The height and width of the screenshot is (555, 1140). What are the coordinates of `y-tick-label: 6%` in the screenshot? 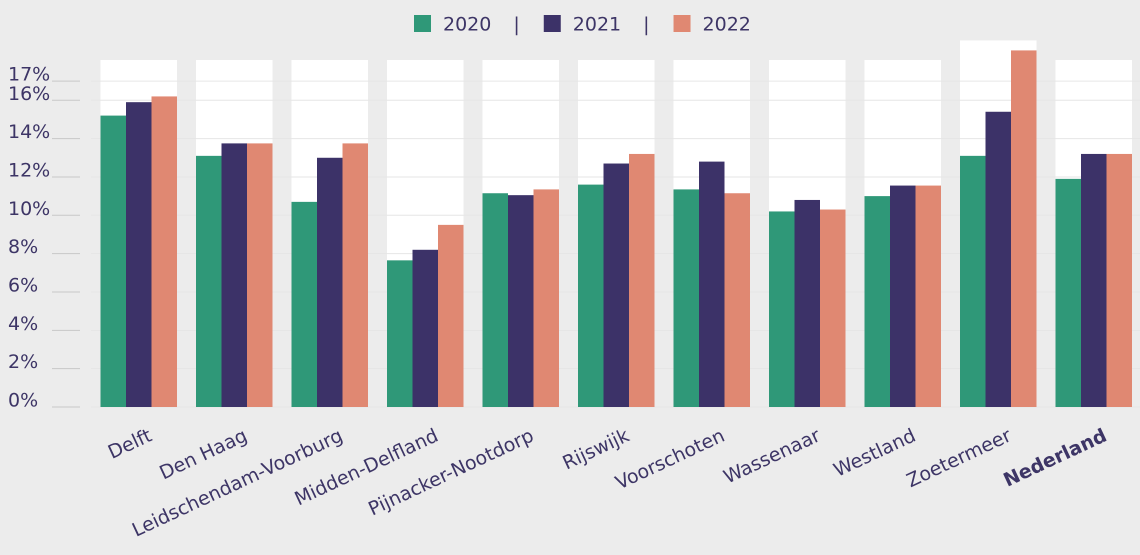 It's located at (23, 285).